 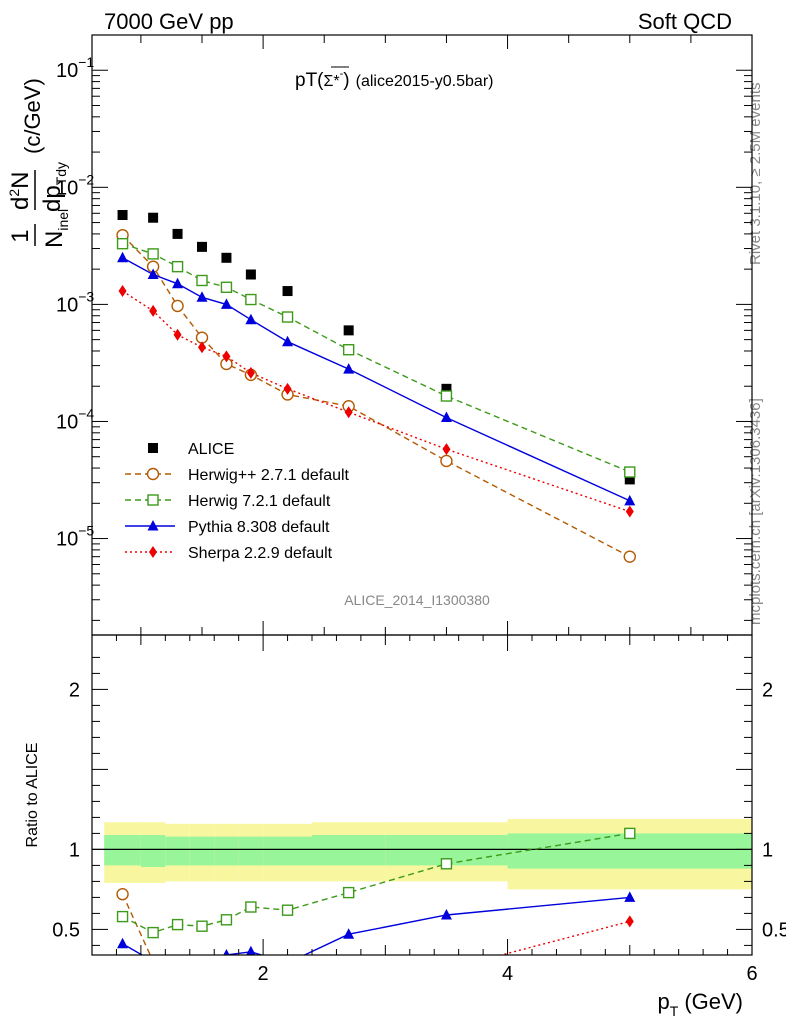 What do you see at coordinates (755, 174) in the screenshot?
I see `rivet-version-label: Rivet 3.1.10, ≥ 2.5M events` at bounding box center [755, 174].